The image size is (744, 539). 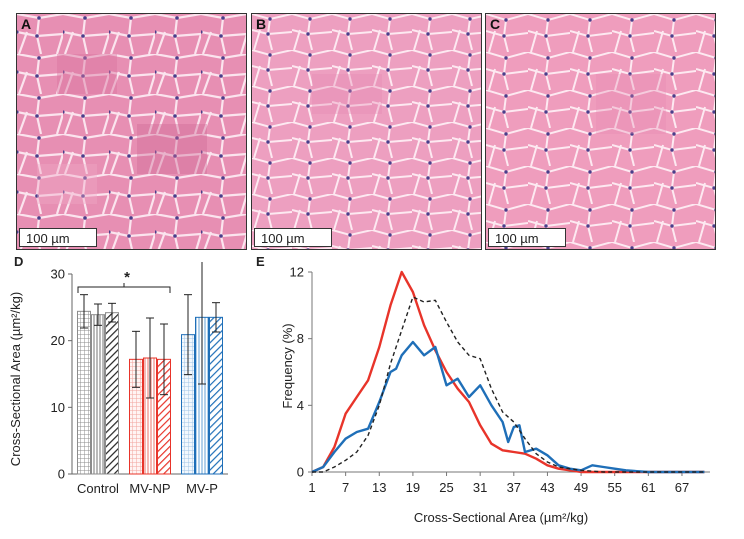 I want to click on x-tick-label: 49, so click(x=581, y=487).